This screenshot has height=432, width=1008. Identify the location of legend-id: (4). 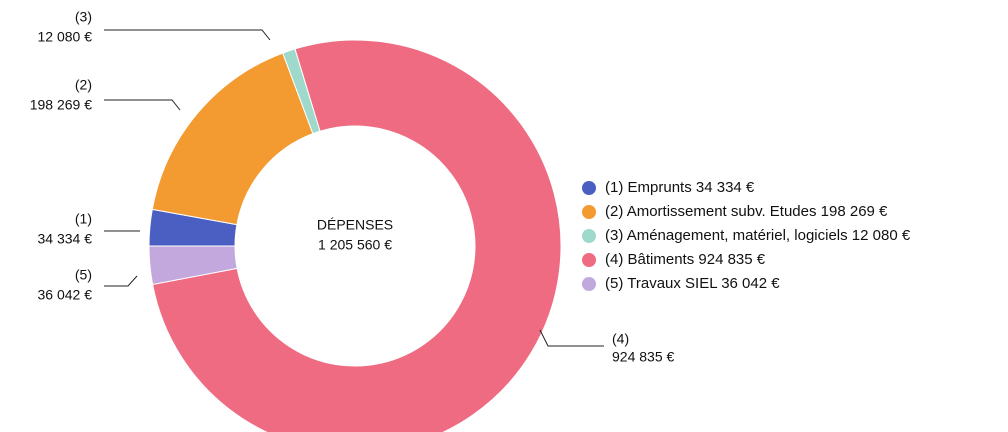
(614, 259).